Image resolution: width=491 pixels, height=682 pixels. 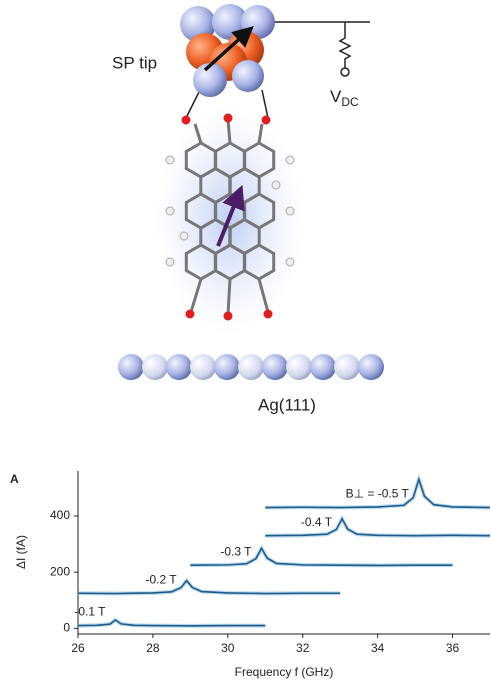 I want to click on tip-atoms, so click(x=227, y=50).